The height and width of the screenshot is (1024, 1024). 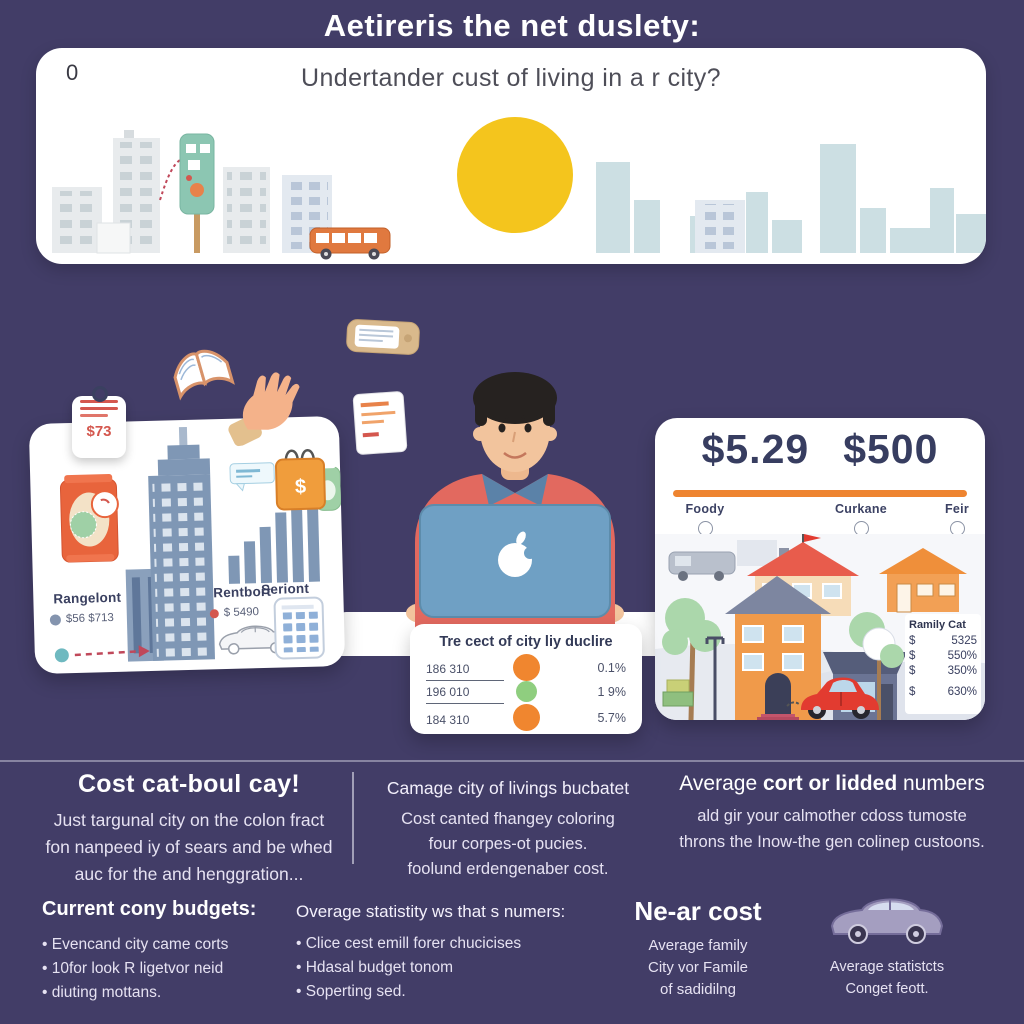 I want to click on van-icon, so click(x=702, y=566).